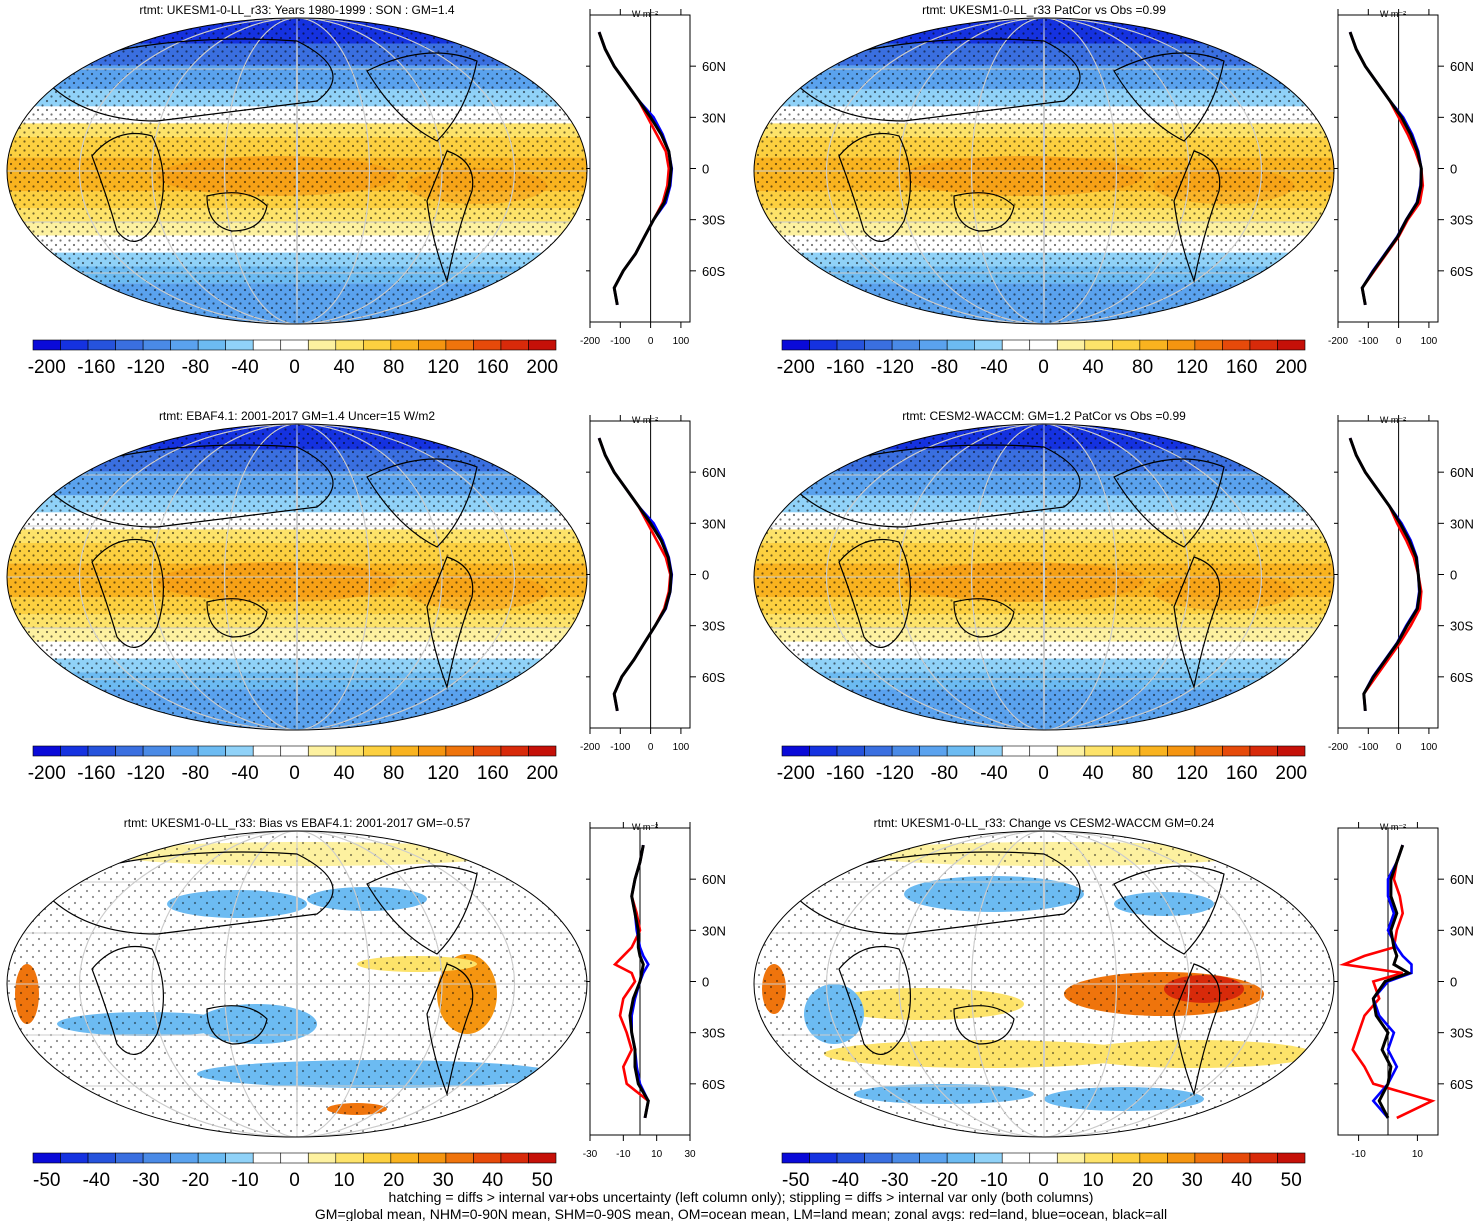 This screenshot has width=1483, height=1221. What do you see at coordinates (681, 341) in the screenshot?
I see `xtick-label-100: 100` at bounding box center [681, 341].